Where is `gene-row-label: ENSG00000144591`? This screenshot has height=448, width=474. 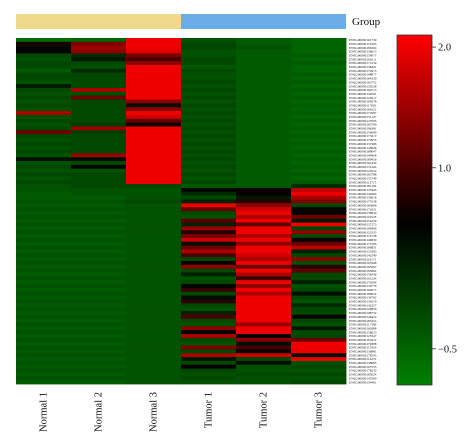
gene-row-label: ENSG00000144591 is located at coordinates (363, 94).